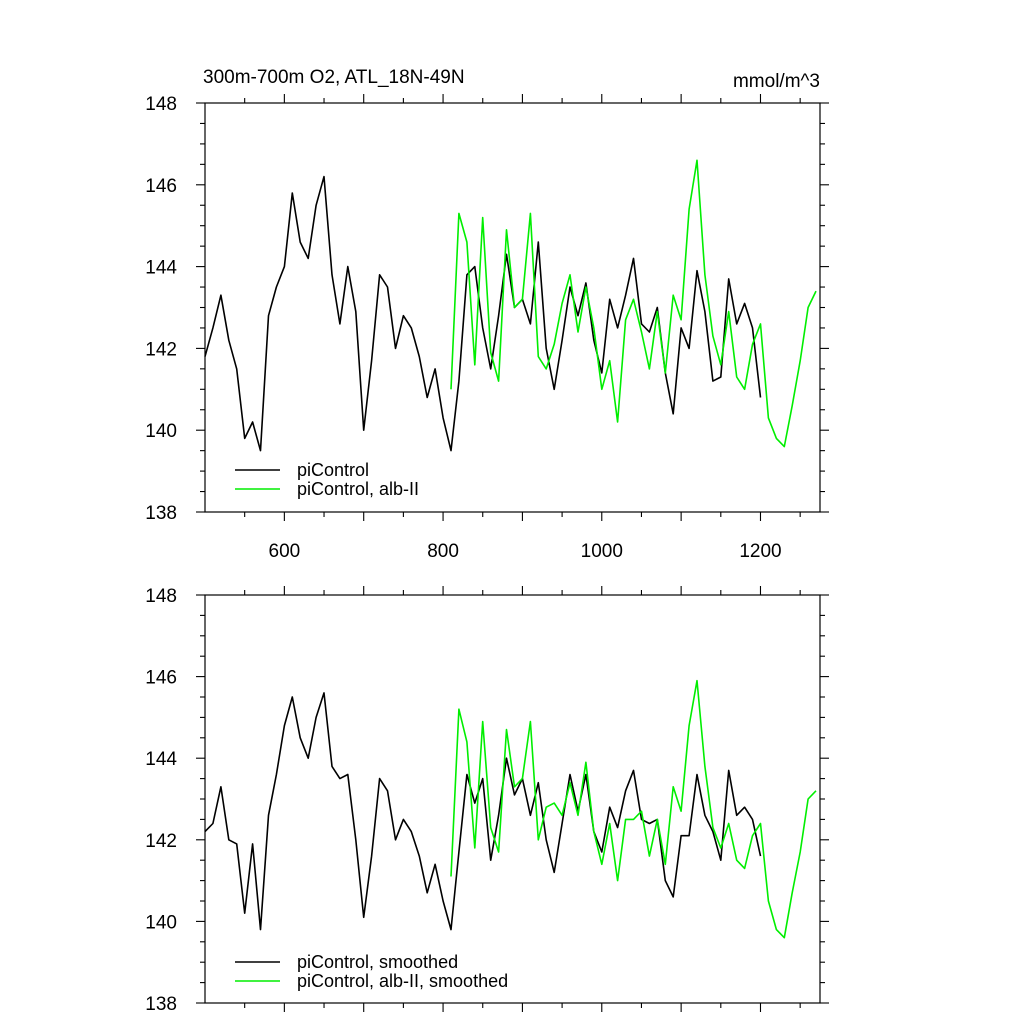 This screenshot has width=1024, height=1024. I want to click on x-tick-label: 1000, so click(602, 551).